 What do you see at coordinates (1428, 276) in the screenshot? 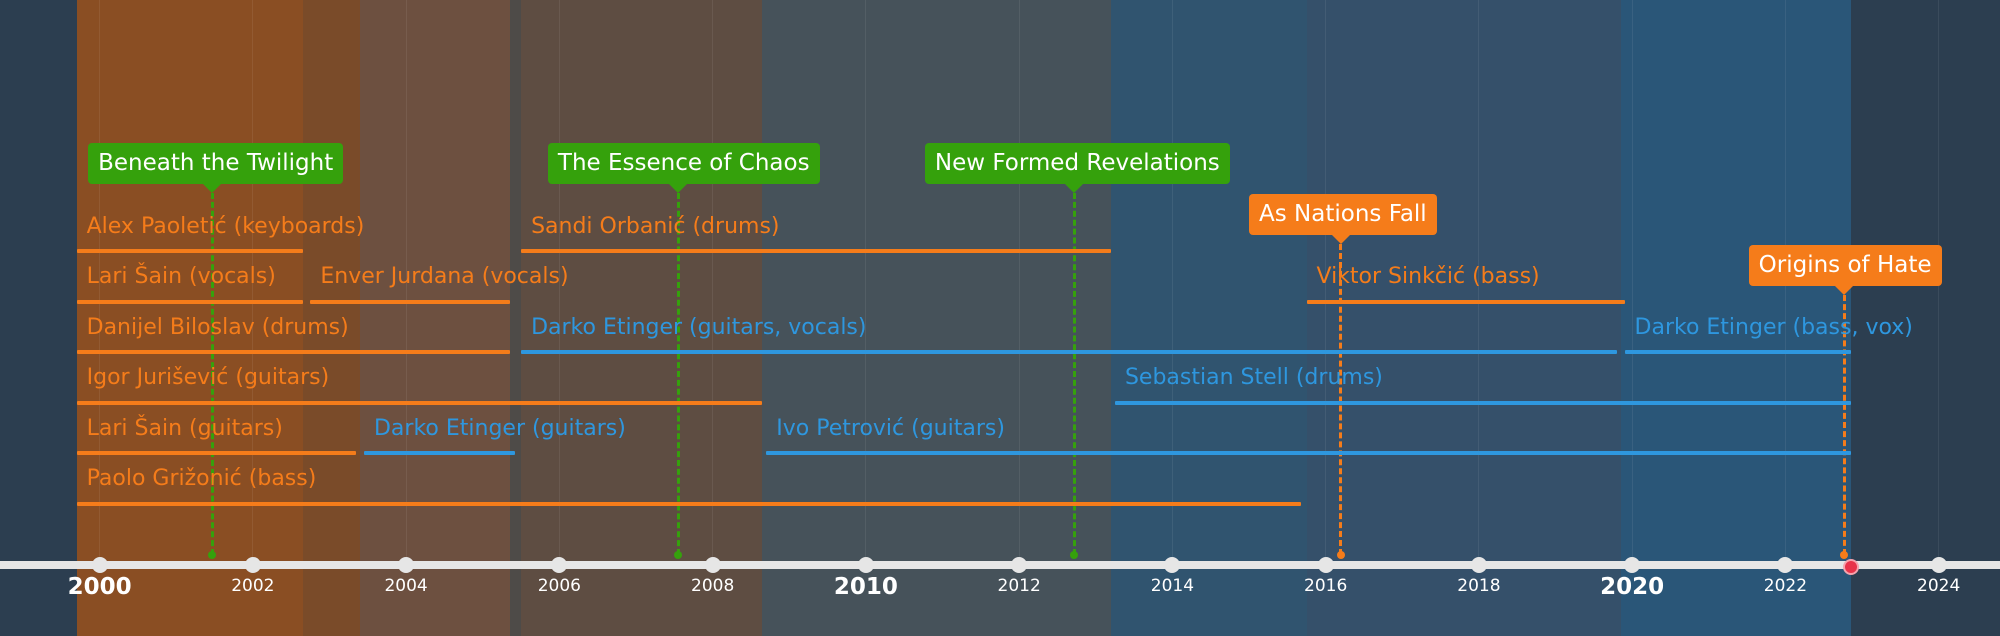
I see `member-label: Viktor Sinkčić (bass)` at bounding box center [1428, 276].